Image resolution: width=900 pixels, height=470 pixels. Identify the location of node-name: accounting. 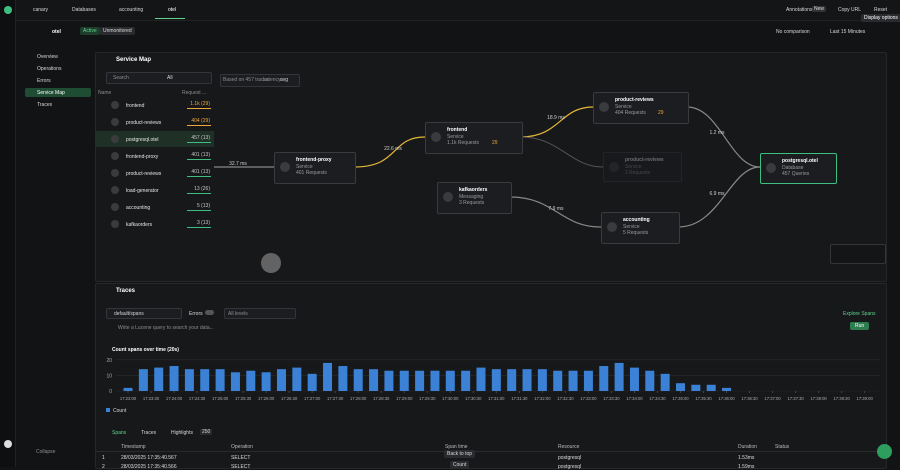
(636, 220).